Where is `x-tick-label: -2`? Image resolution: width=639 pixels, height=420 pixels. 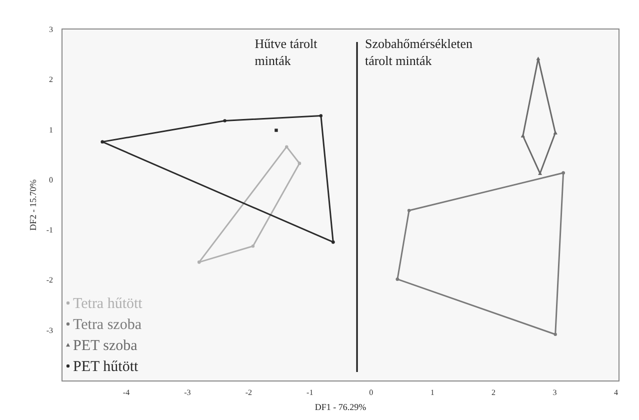
x-tick-label: -2 is located at coordinates (248, 392).